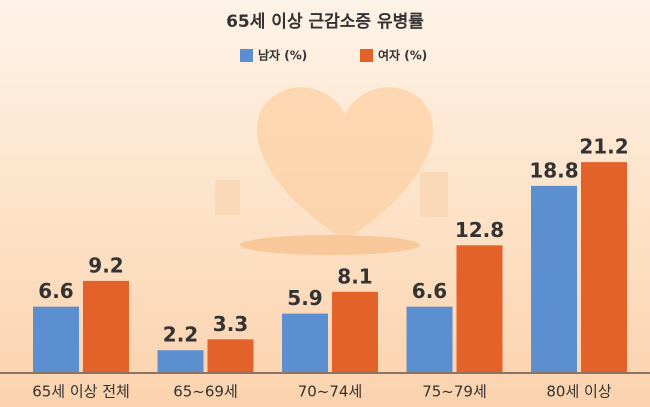 This screenshot has width=650, height=407. What do you see at coordinates (205, 392) in the screenshot?
I see `x-tick-label: 65~69세` at bounding box center [205, 392].